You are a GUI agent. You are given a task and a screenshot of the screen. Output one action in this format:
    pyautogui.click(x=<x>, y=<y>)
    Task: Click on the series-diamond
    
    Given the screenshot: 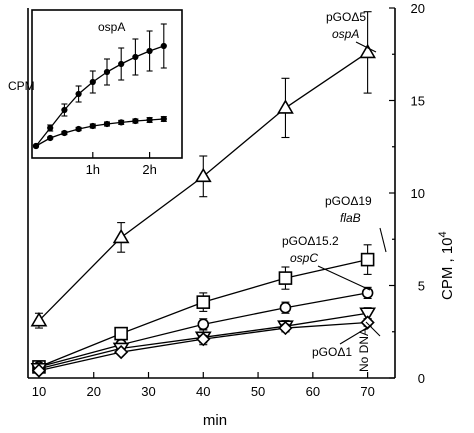 What is the action you would take?
    pyautogui.click(x=203, y=346)
    